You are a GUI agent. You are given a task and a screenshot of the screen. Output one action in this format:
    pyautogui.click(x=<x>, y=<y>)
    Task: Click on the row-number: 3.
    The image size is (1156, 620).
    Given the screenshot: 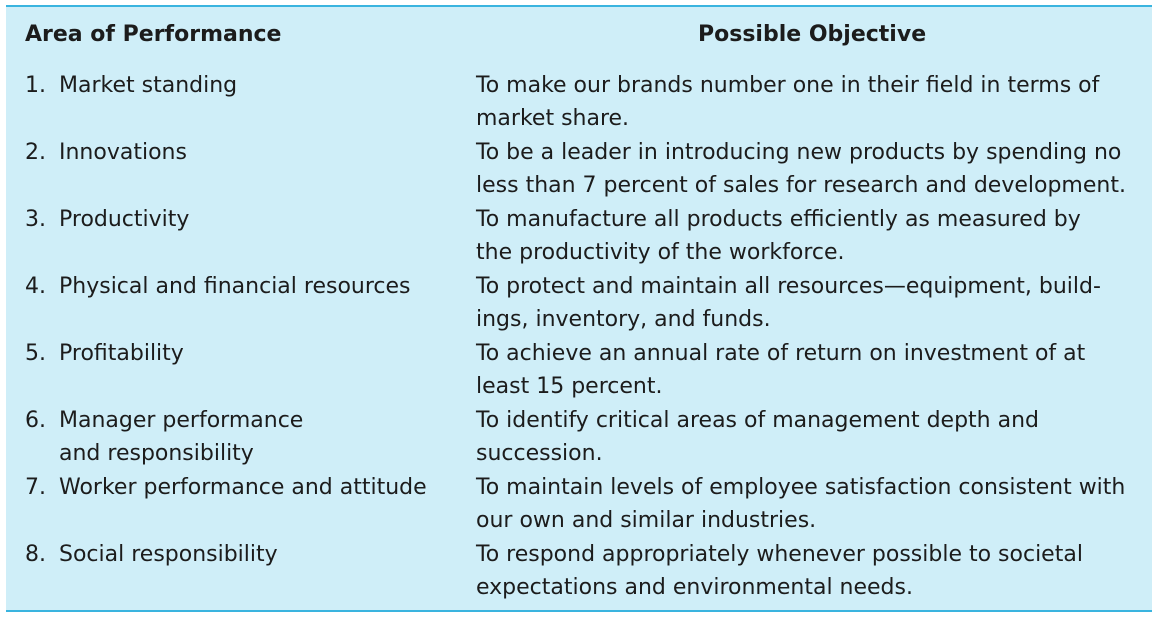 What is the action you would take?
    pyautogui.click(x=35, y=219)
    